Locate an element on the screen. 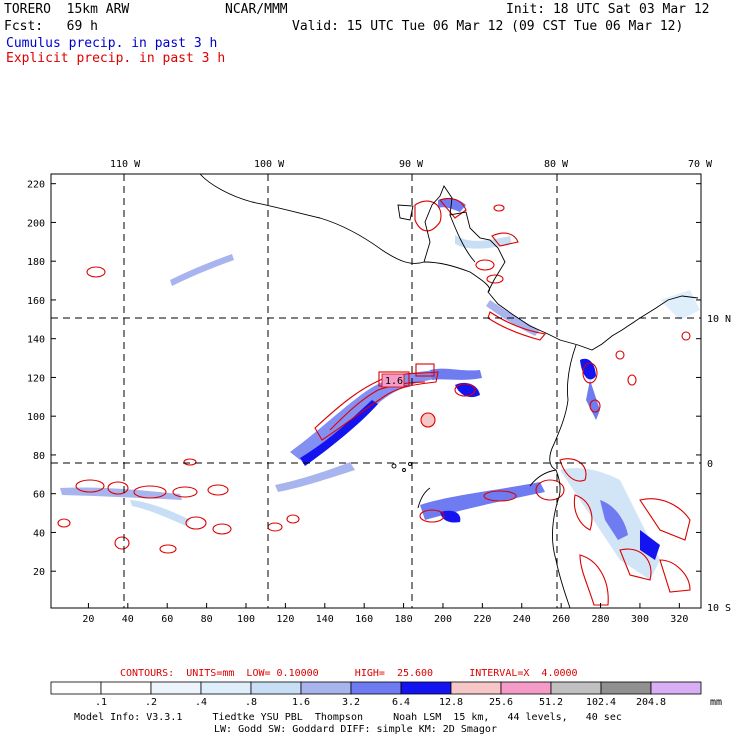  latitude-labels: 10 N 0 10 S is located at coordinates (719, 464).